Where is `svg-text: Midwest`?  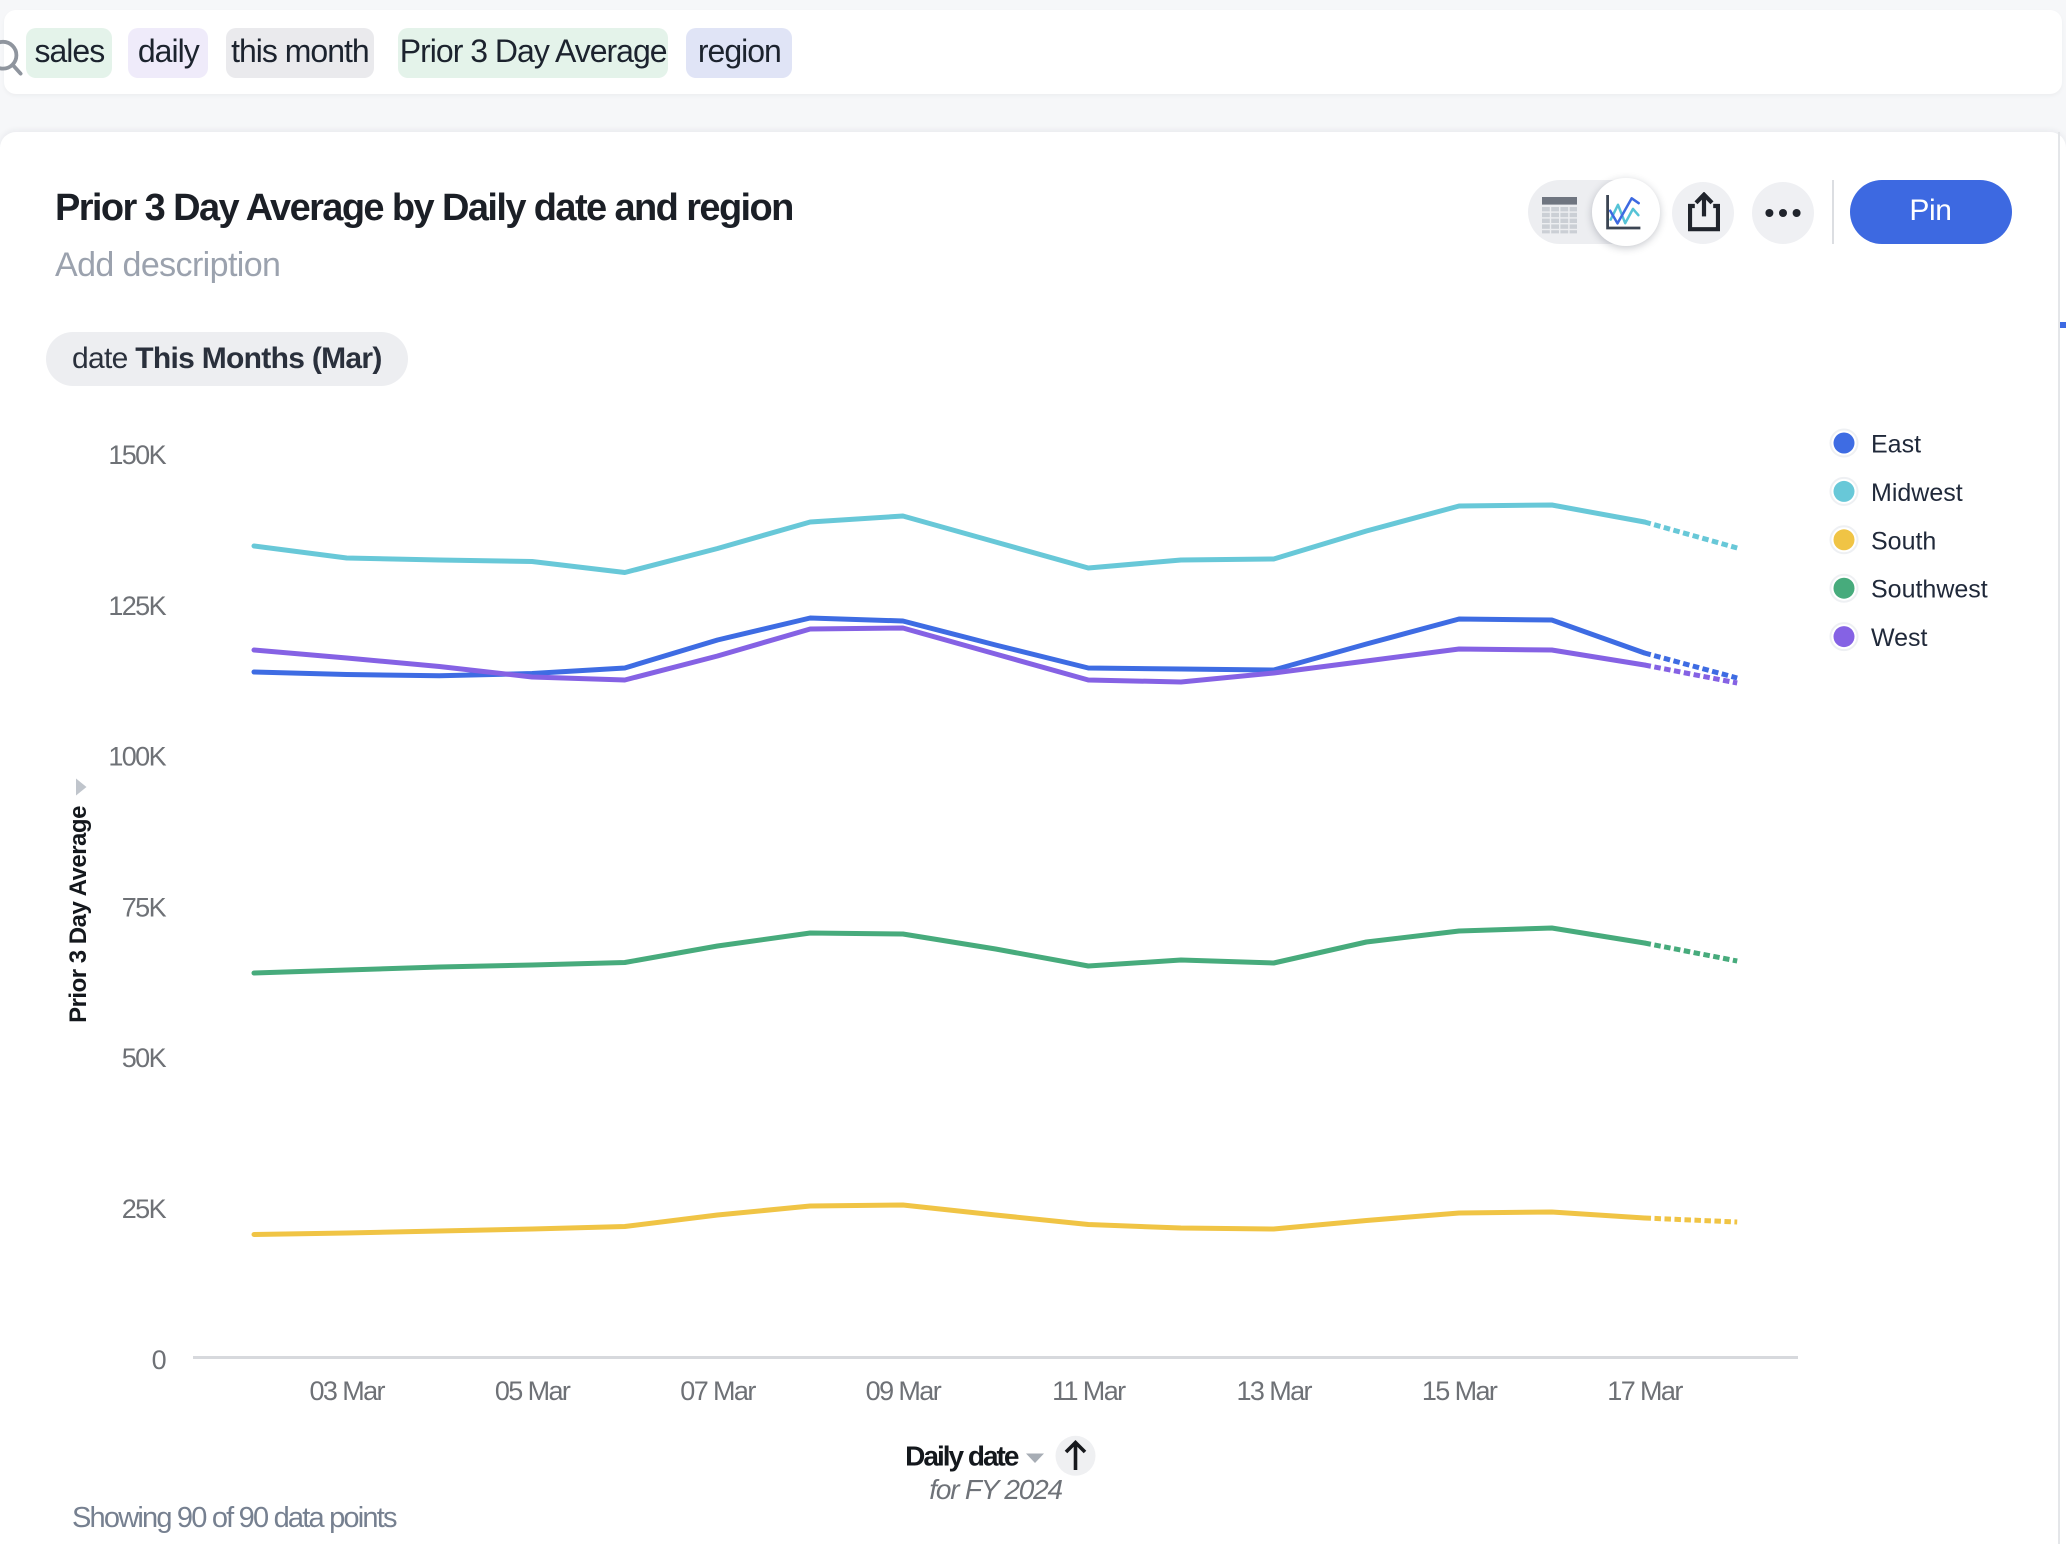 svg-text: Midwest is located at coordinates (1917, 493).